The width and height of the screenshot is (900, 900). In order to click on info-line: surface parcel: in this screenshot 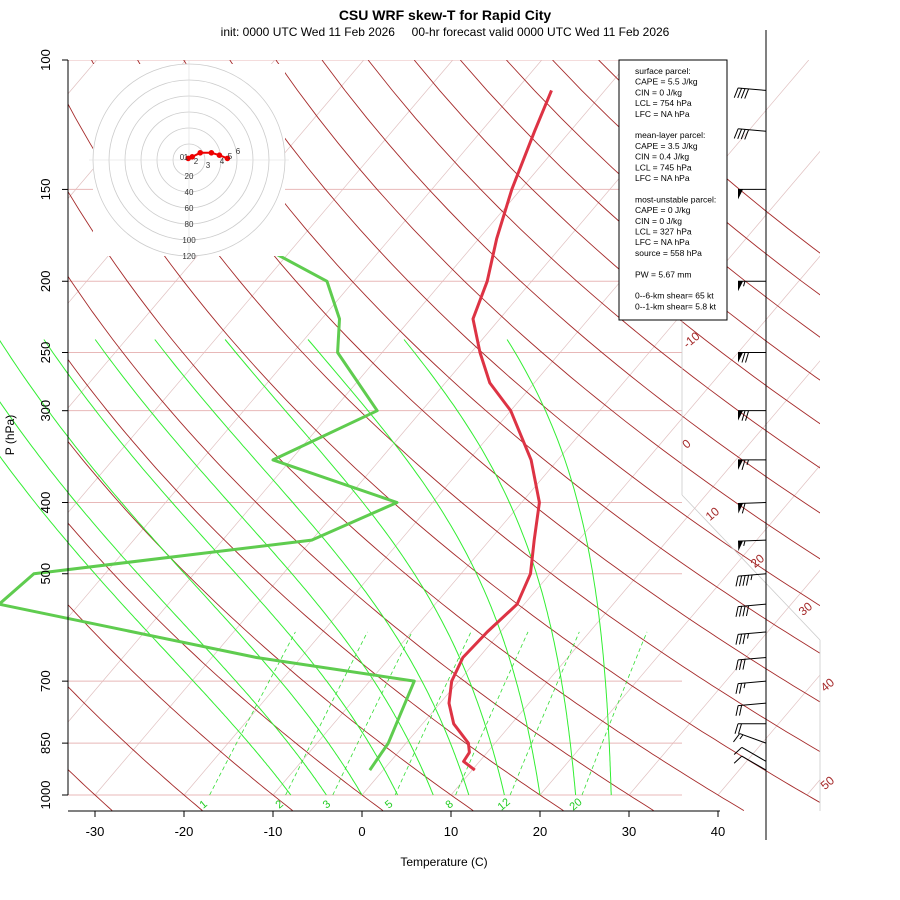, I will do `click(663, 71)`.